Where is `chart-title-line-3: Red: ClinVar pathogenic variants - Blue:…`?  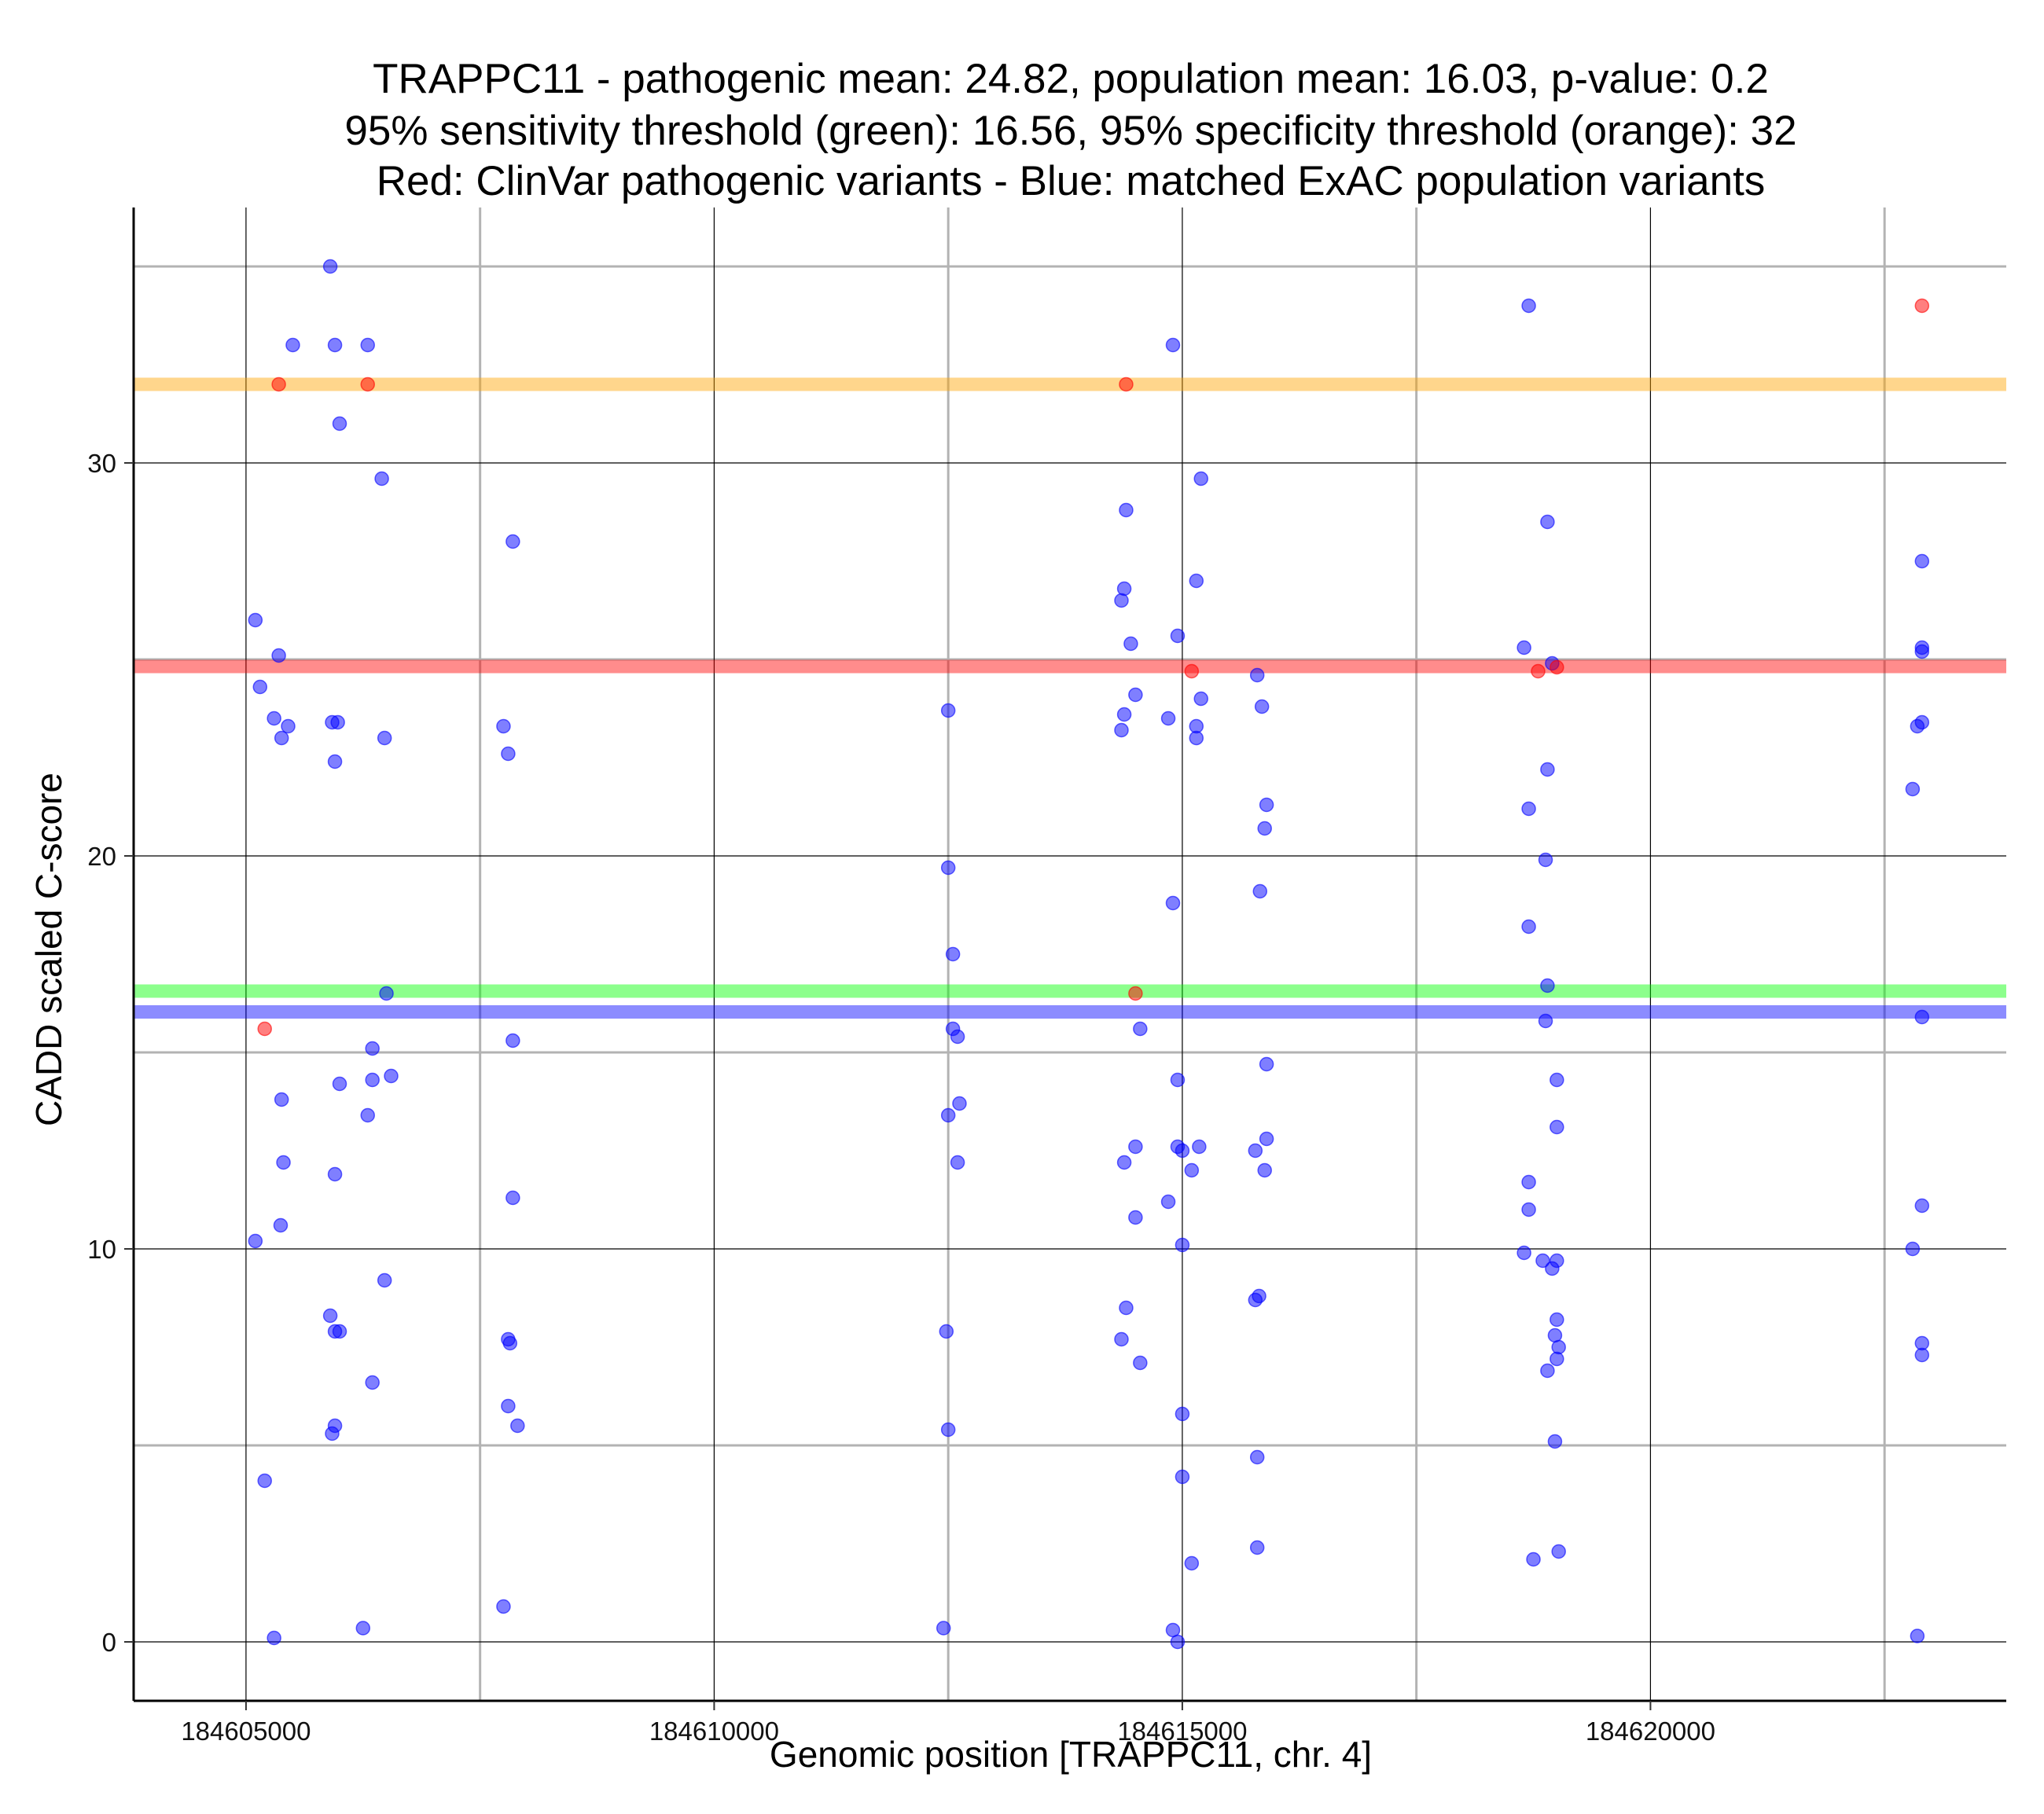 chart-title-line-3: Red: ClinVar pathogenic variants - Blue:… is located at coordinates (1071, 181).